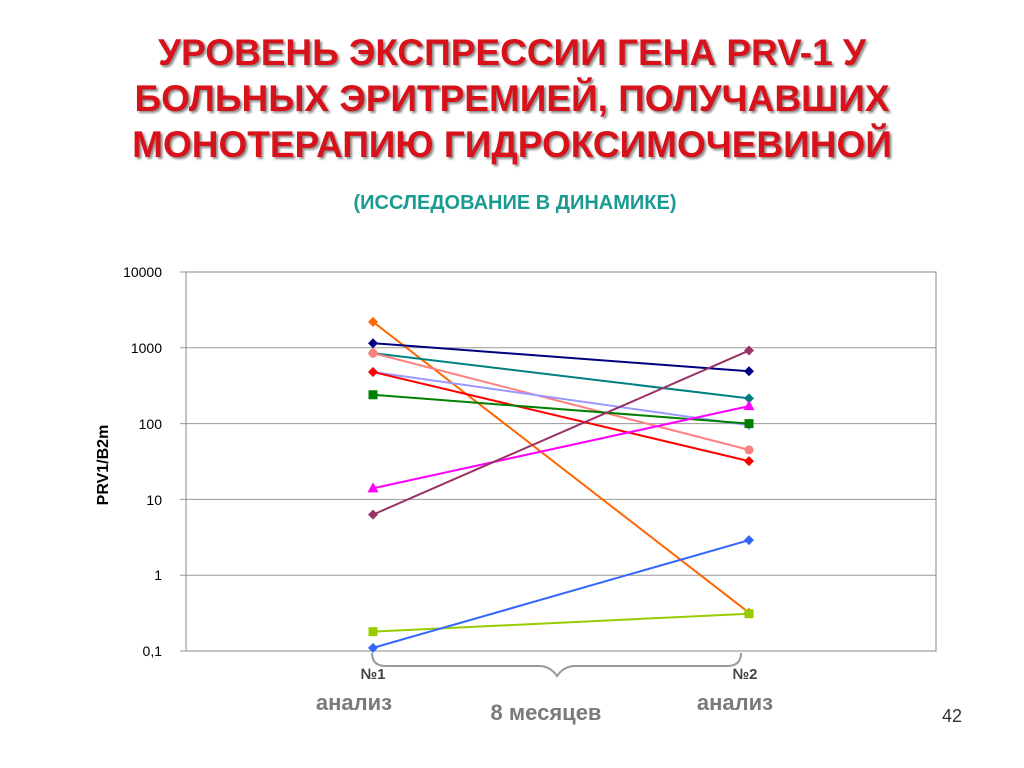 The image size is (1024, 768). I want to click on page-number: 42, so click(952, 716).